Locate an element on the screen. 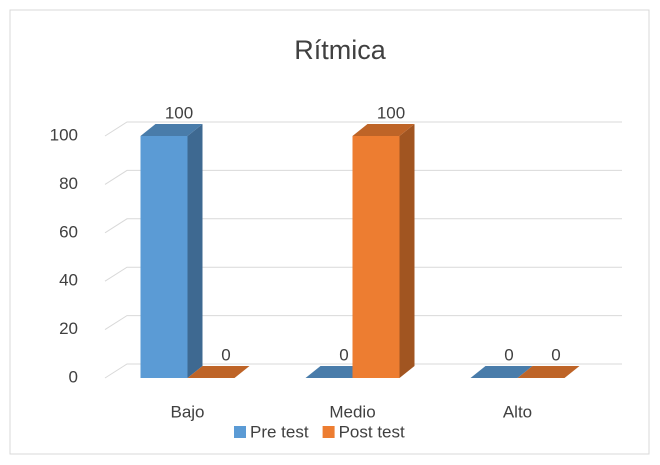  y-tick-label: 100 is located at coordinates (64, 134).